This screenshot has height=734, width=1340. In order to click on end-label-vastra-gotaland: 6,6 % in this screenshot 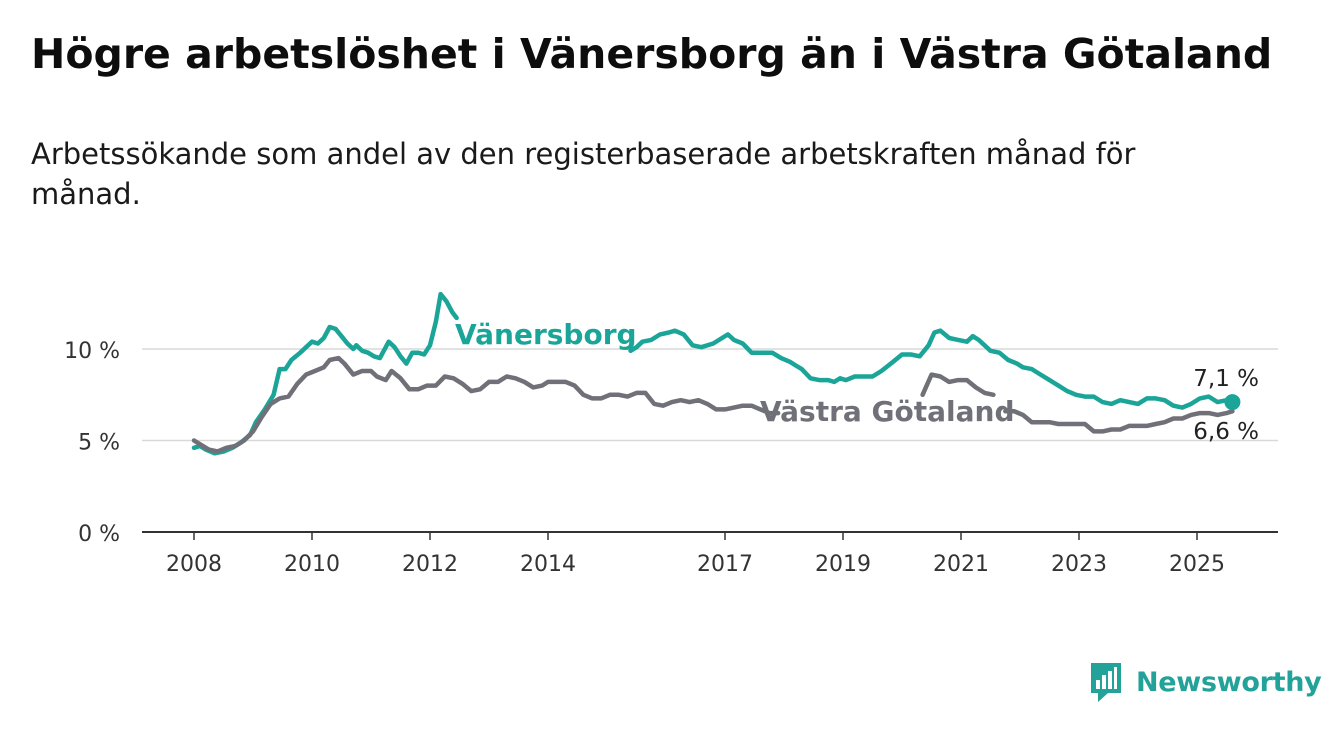, I will do `click(1226, 432)`.